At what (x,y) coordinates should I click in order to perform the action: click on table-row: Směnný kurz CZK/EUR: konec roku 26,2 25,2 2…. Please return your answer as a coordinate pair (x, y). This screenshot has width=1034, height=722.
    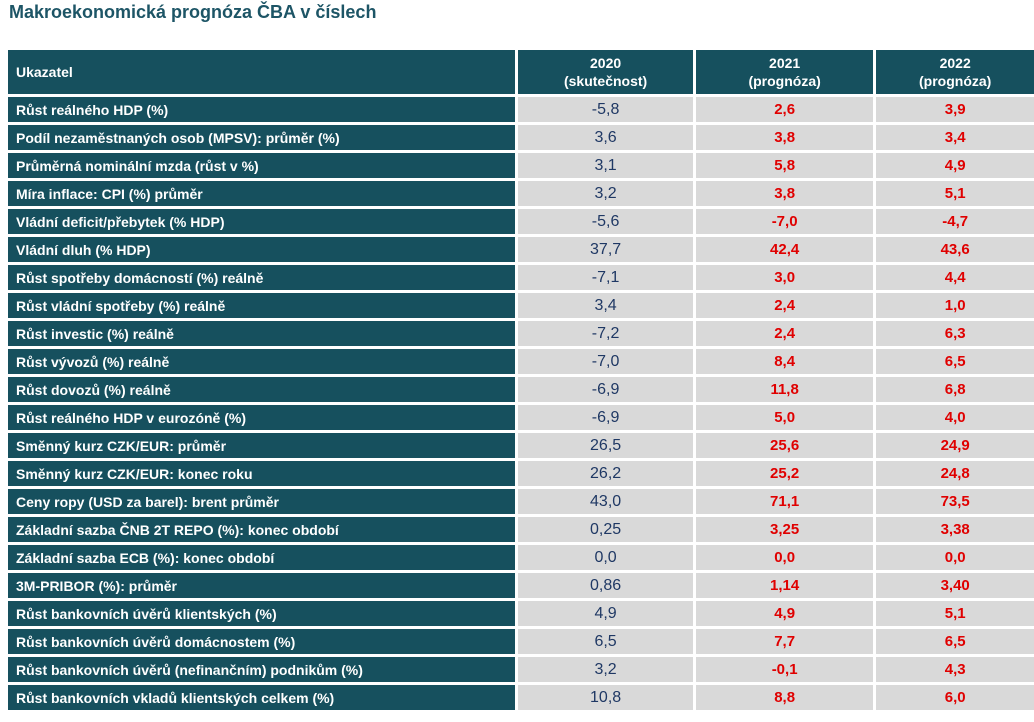
    Looking at the image, I should click on (521, 473).